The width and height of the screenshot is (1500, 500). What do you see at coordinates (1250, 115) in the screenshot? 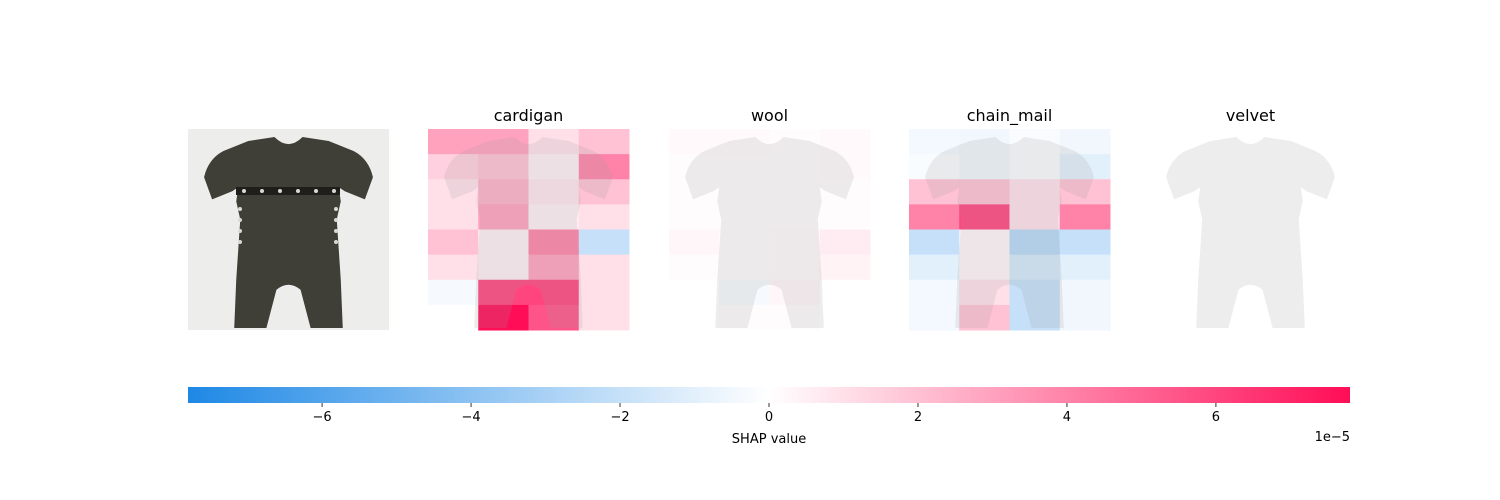
I see `panel-title: velvet` at bounding box center [1250, 115].